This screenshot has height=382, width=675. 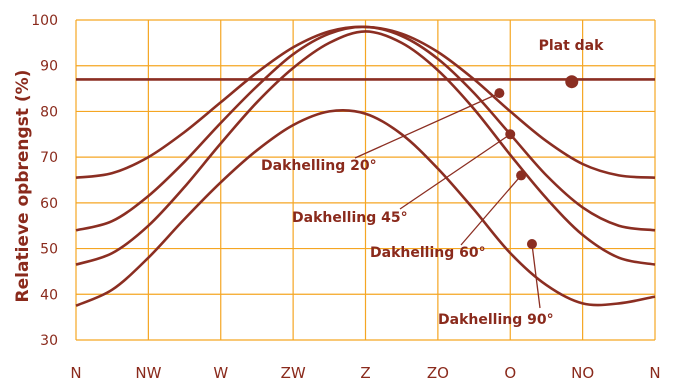 What do you see at coordinates (428, 253) in the screenshot?
I see `annotation-label: Dakhelling 60°` at bounding box center [428, 253].